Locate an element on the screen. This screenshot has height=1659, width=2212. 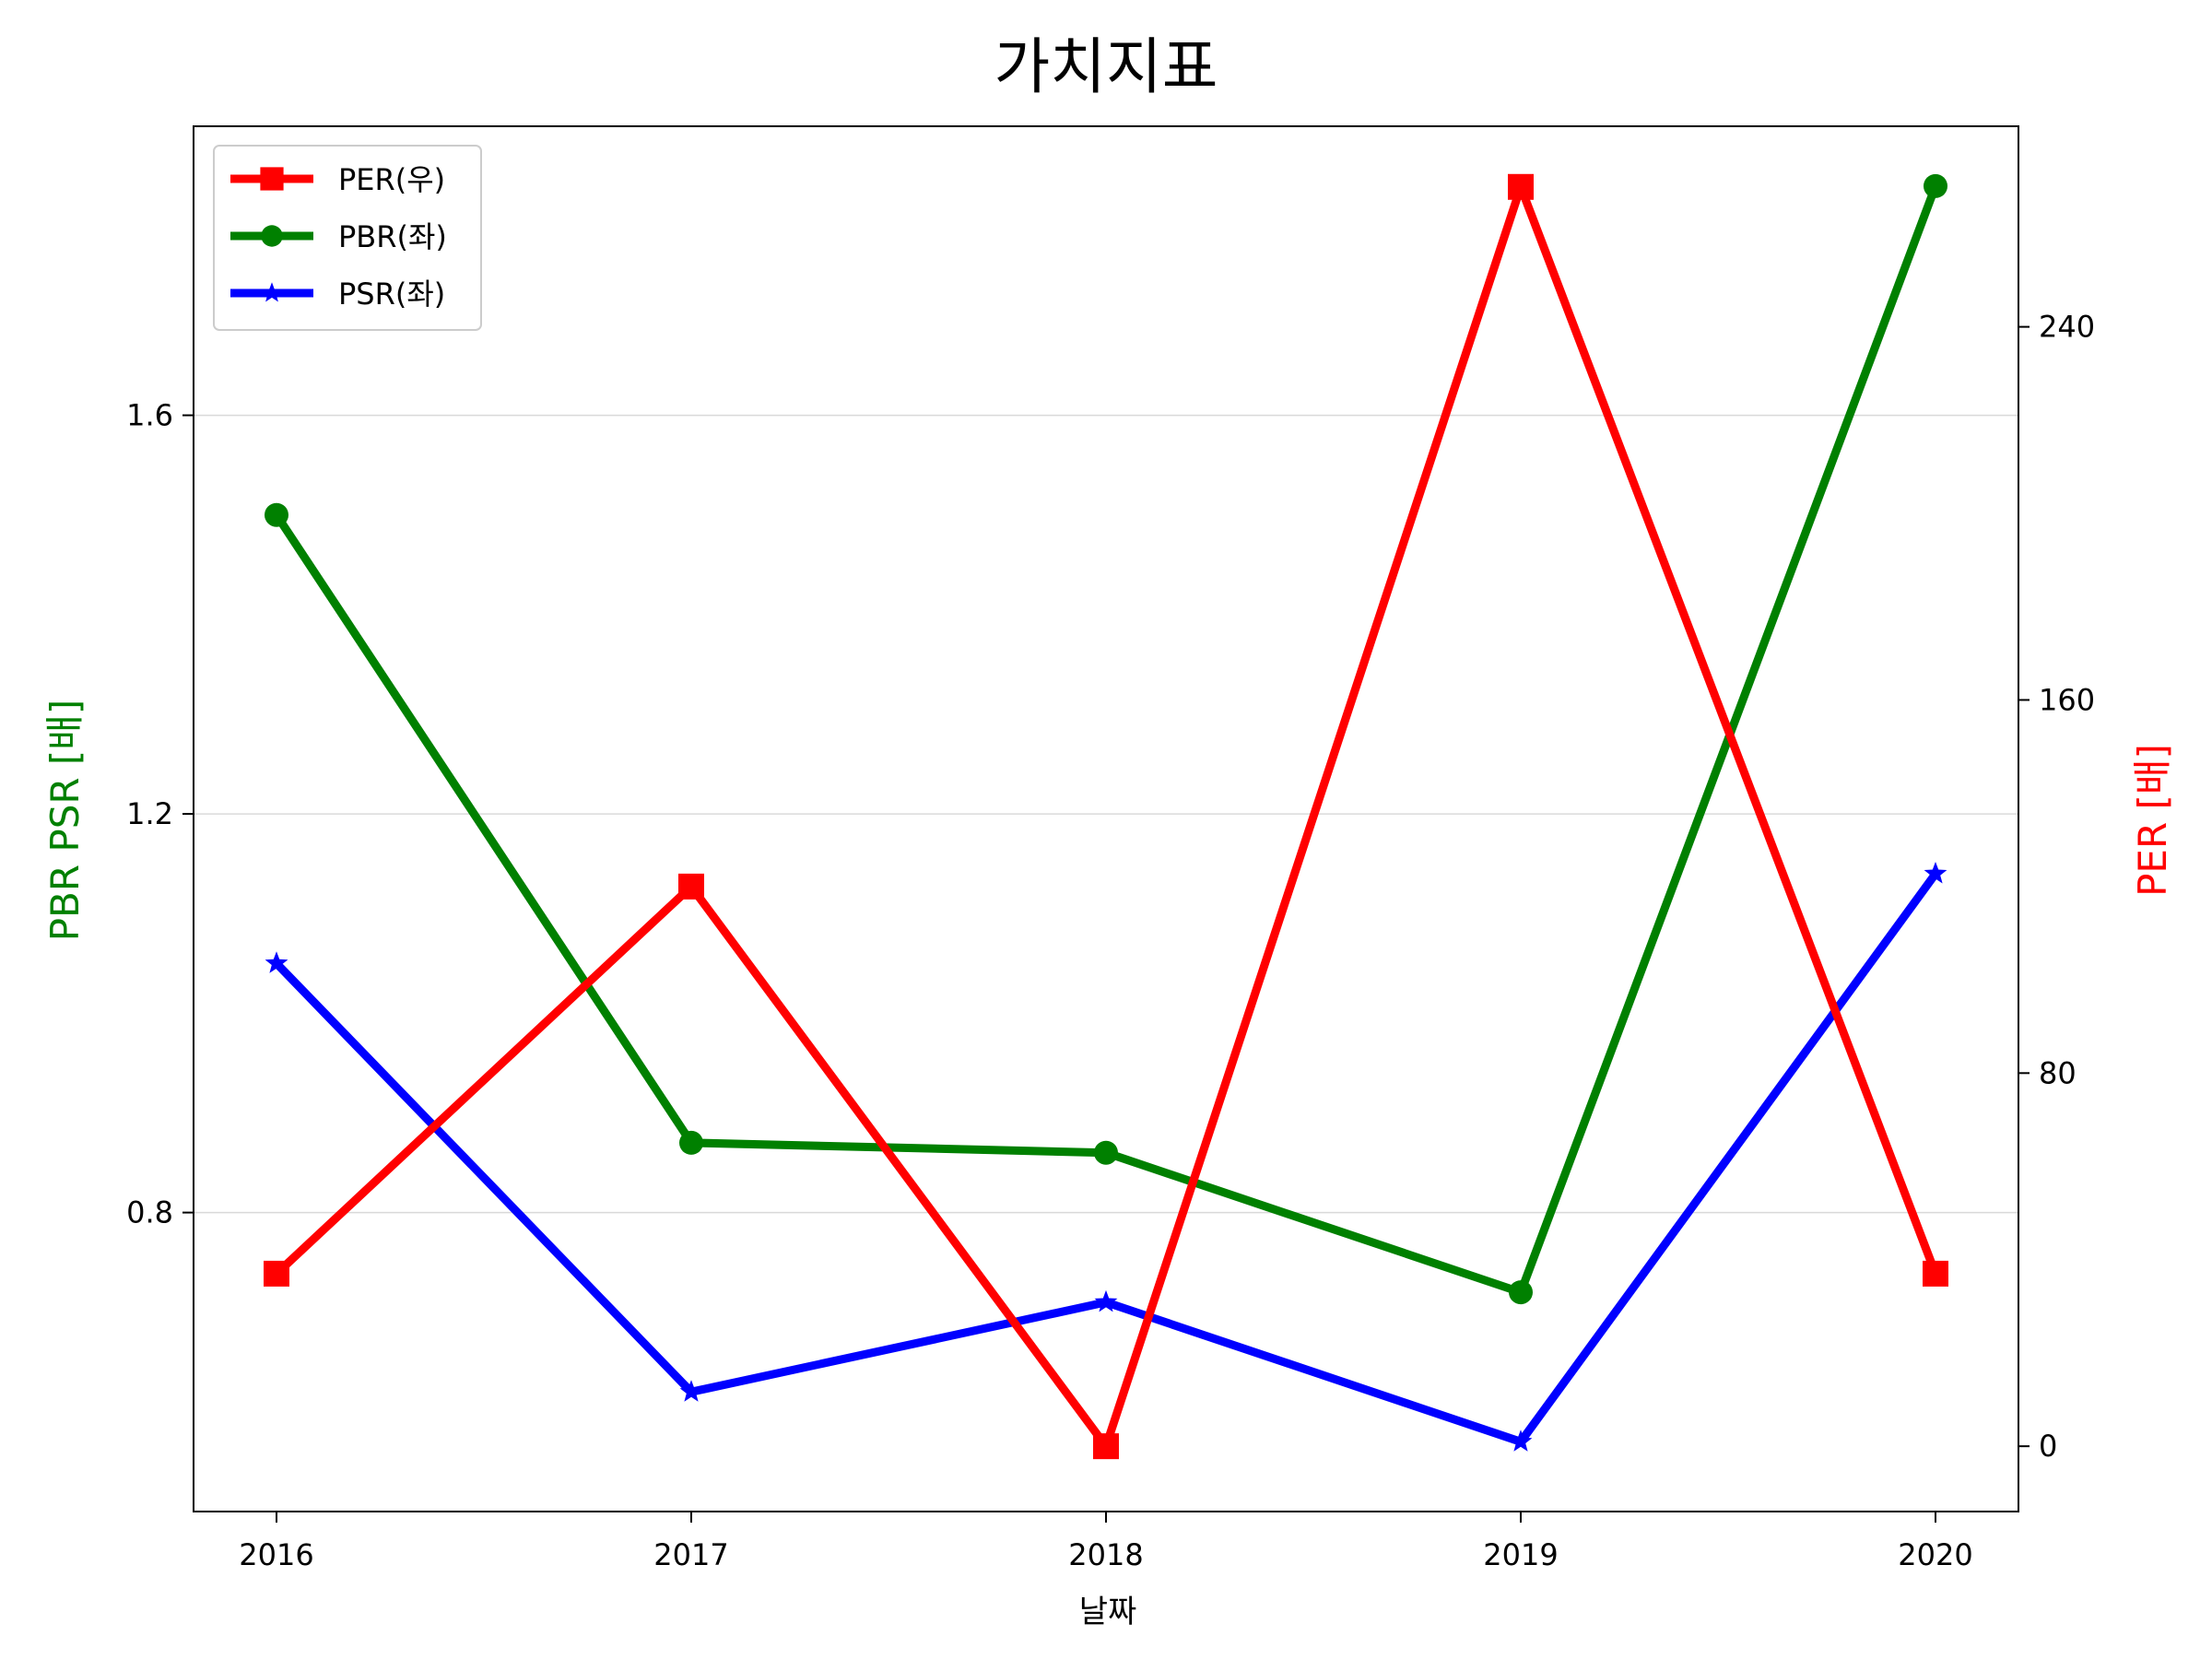
legend-label-per: PER(우) is located at coordinates (391, 179).